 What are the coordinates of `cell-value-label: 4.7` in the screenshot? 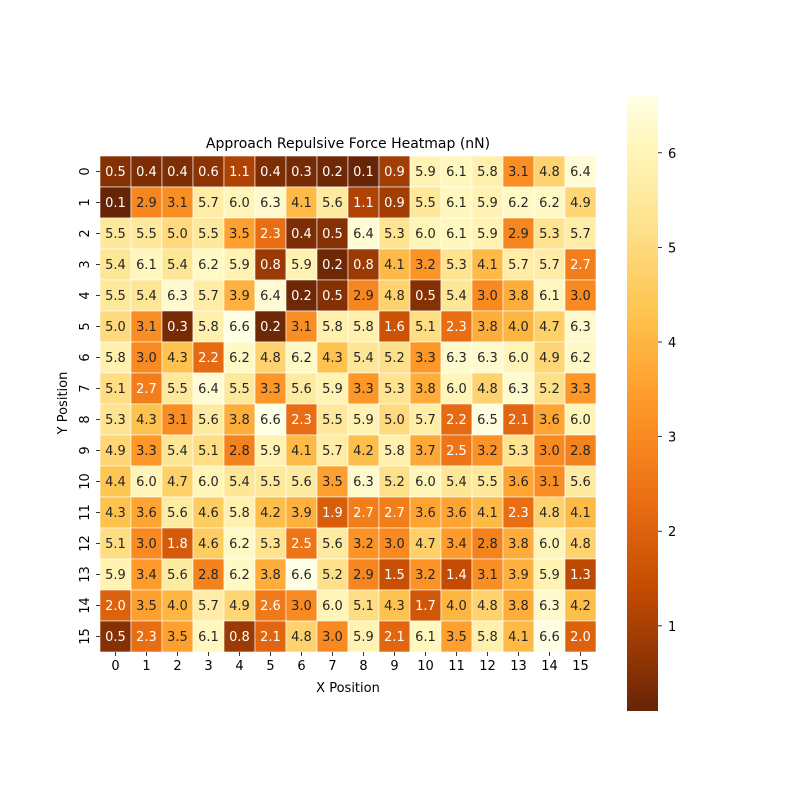 It's located at (549, 327).